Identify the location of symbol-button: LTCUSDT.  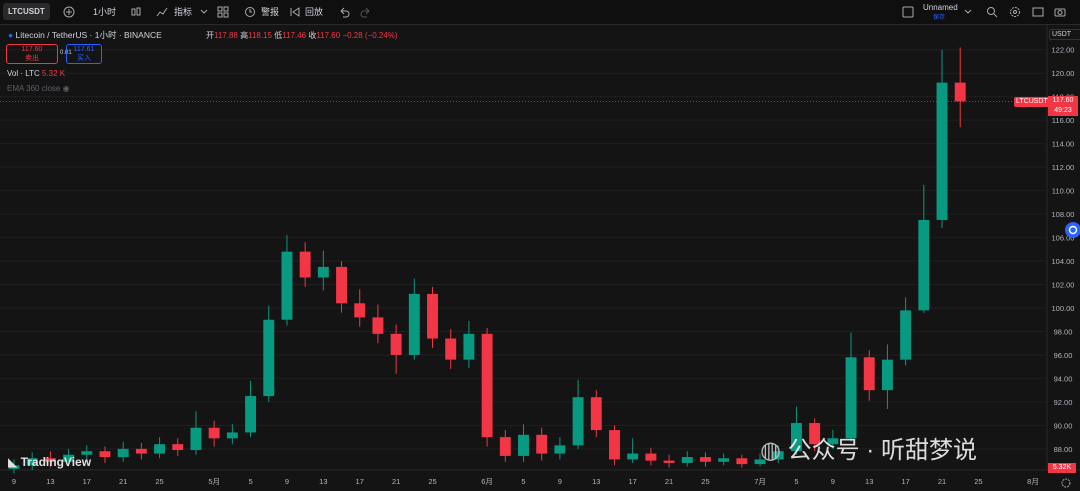
(26, 11).